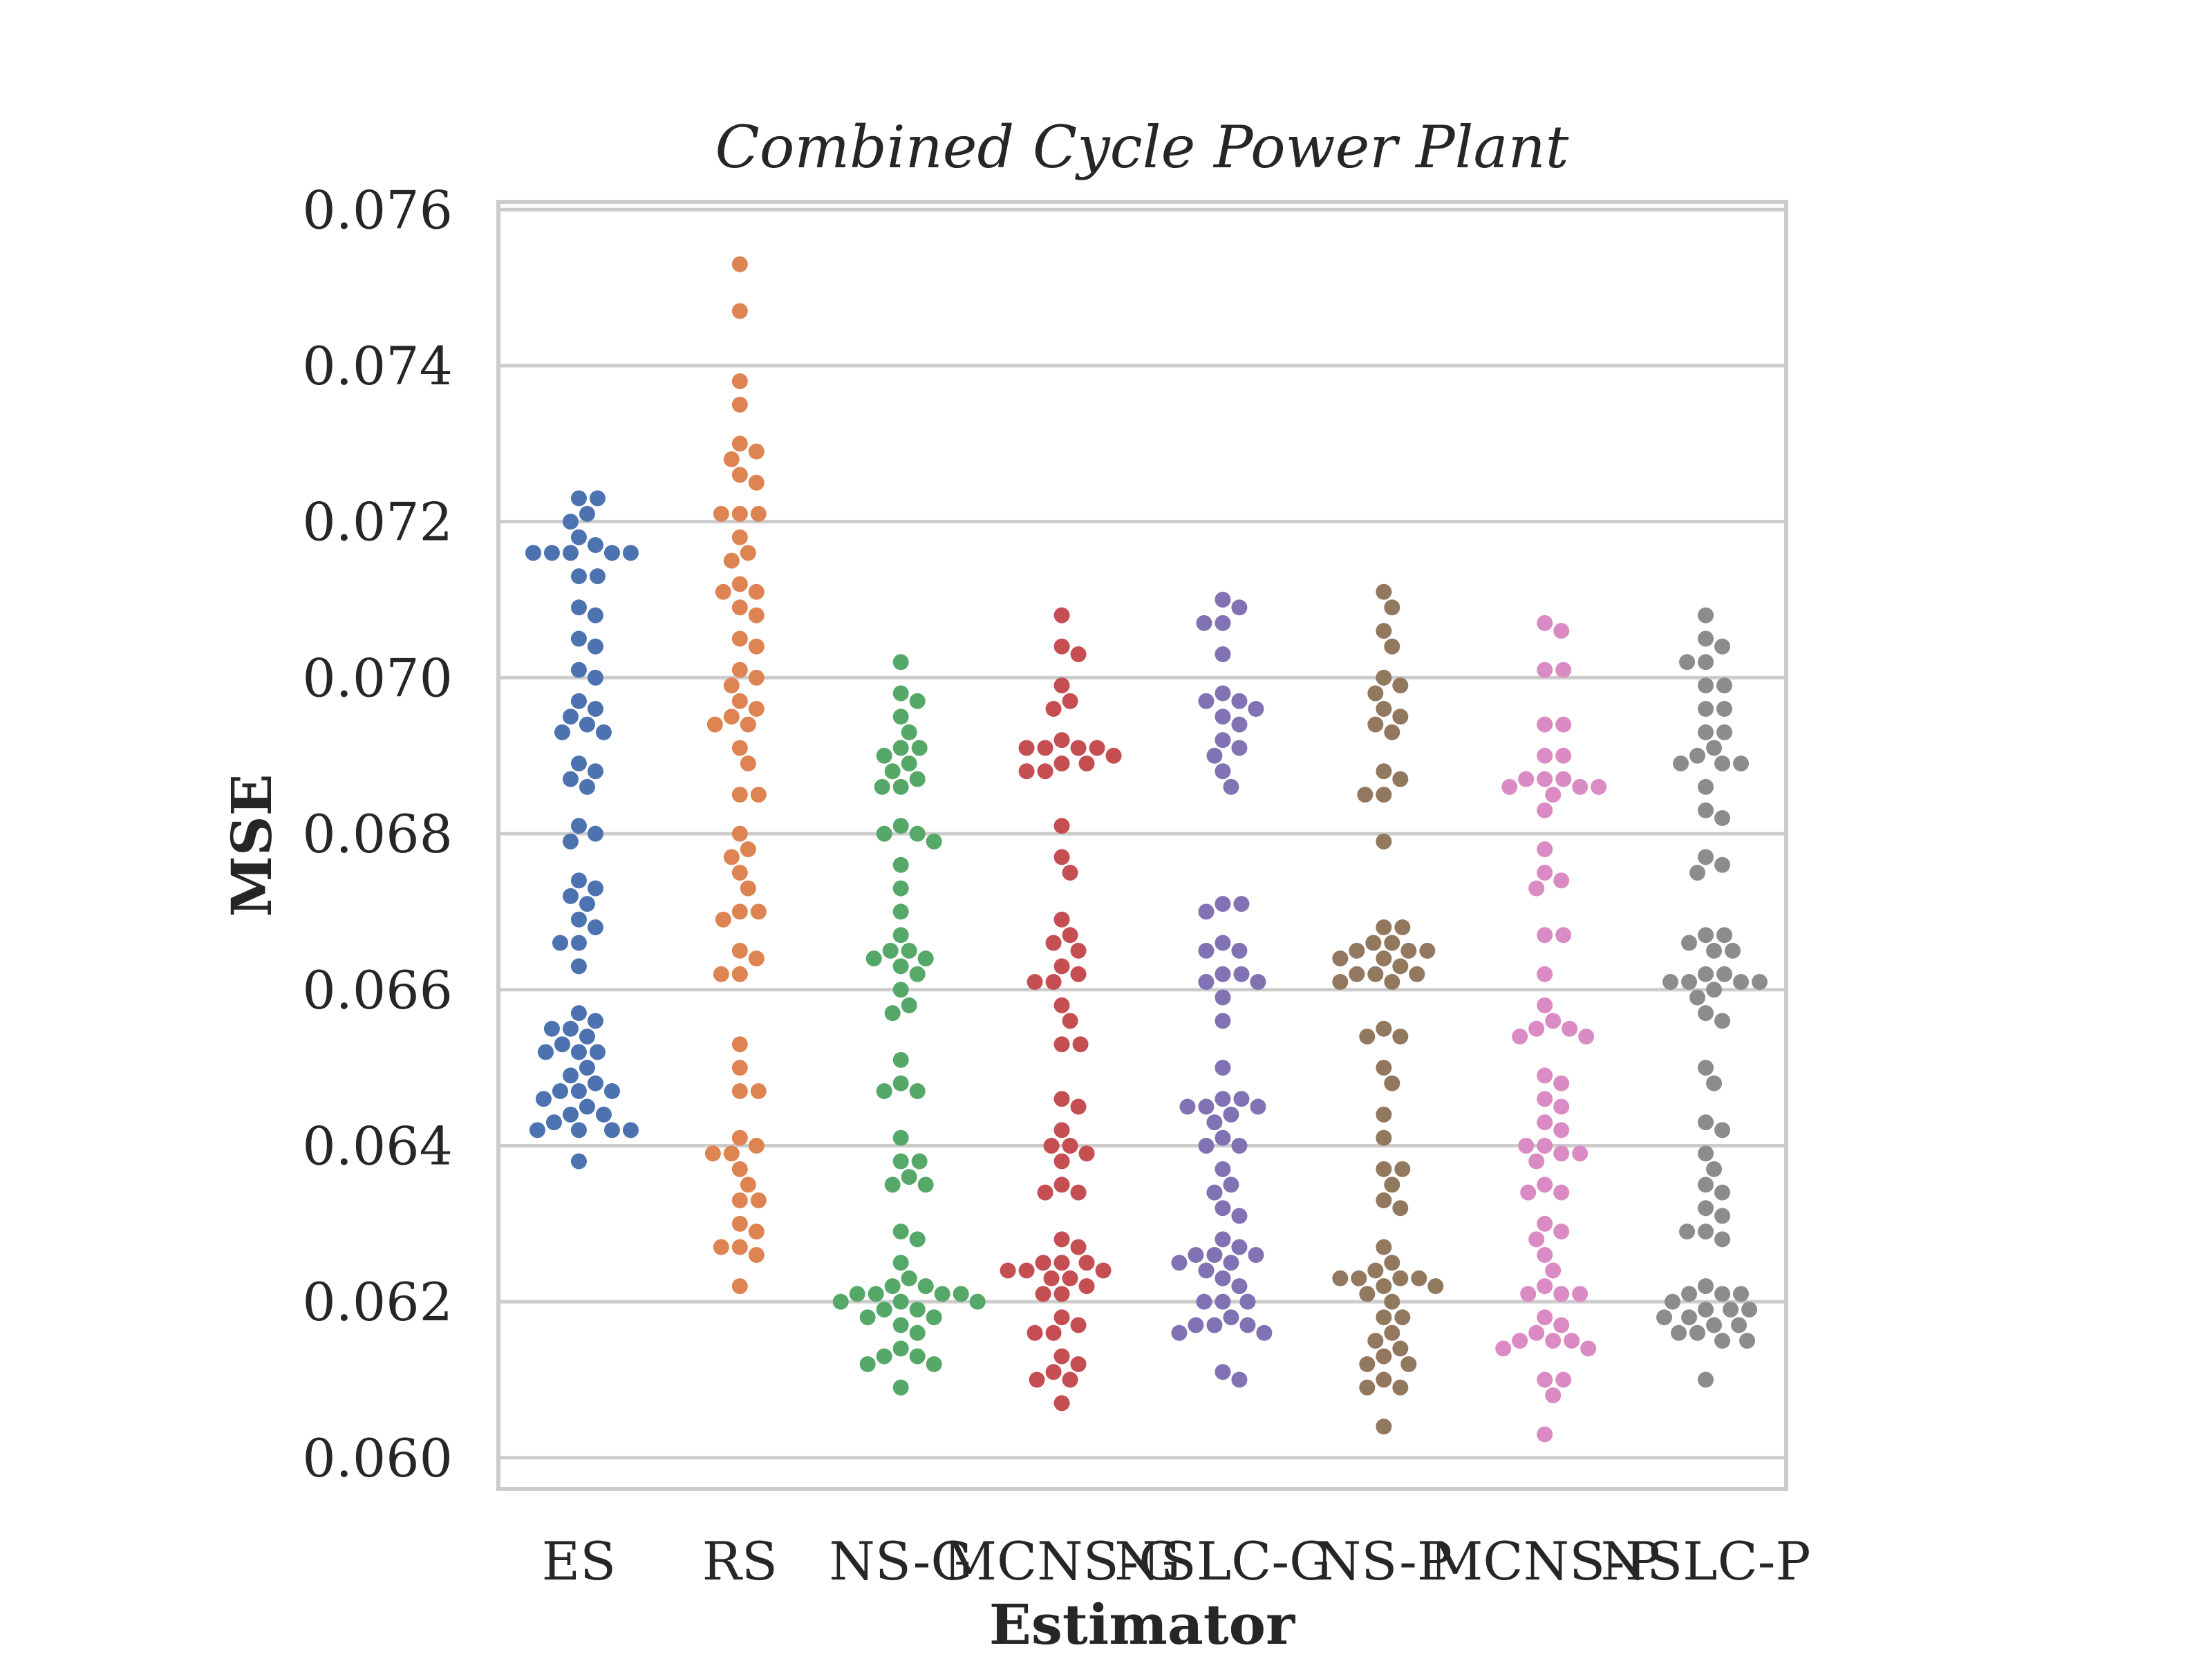 This screenshot has height=1659, width=2212. What do you see at coordinates (579, 1561) in the screenshot?
I see `x-tick-label: ES` at bounding box center [579, 1561].